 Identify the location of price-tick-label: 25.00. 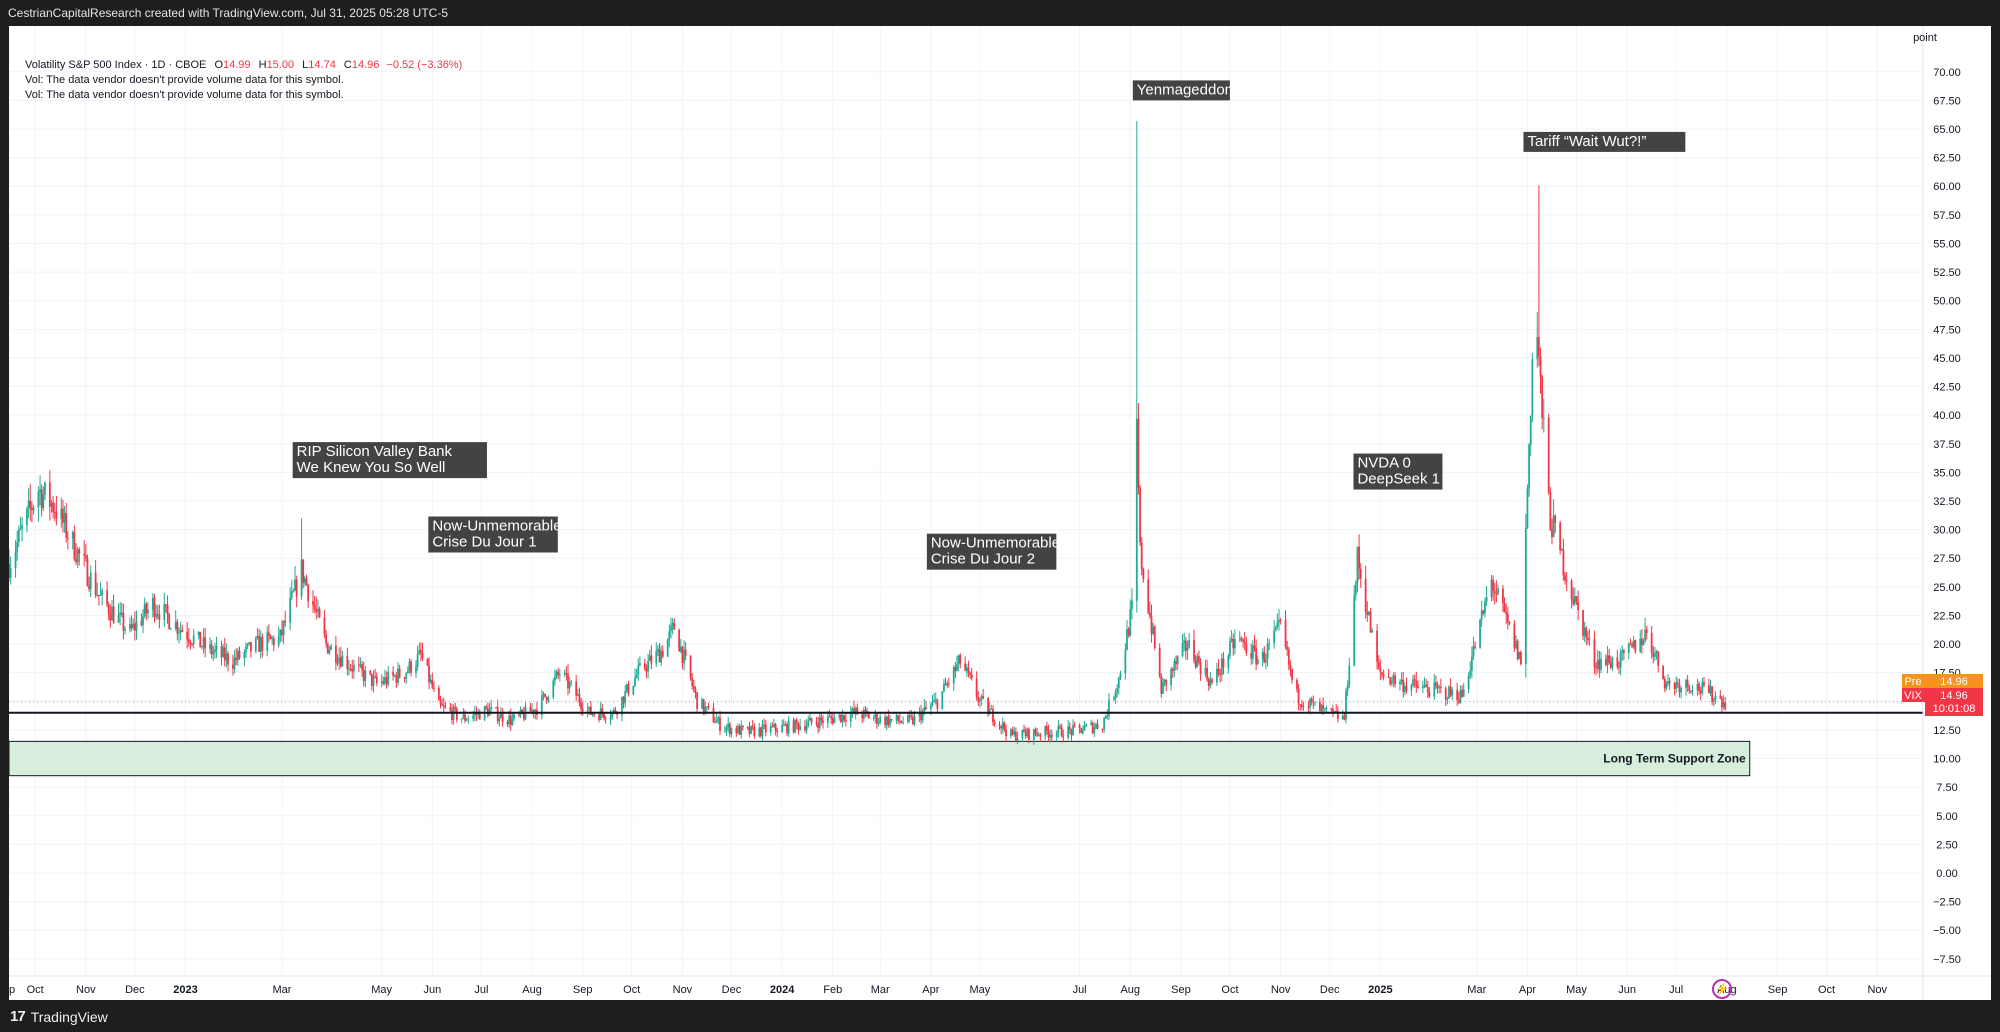
(1947, 588).